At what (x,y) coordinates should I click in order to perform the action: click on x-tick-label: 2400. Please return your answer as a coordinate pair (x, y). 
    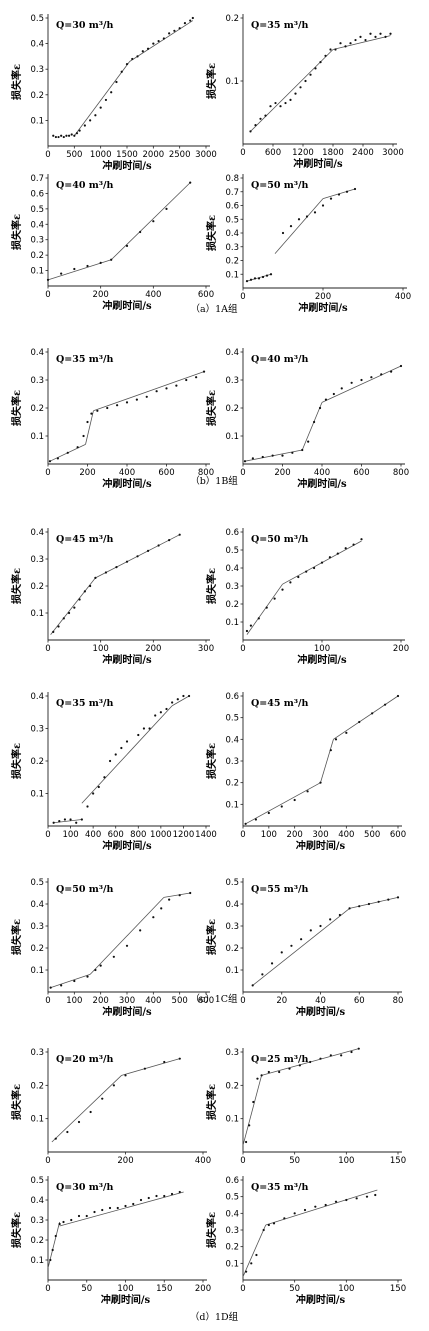
    Looking at the image, I should click on (363, 153).